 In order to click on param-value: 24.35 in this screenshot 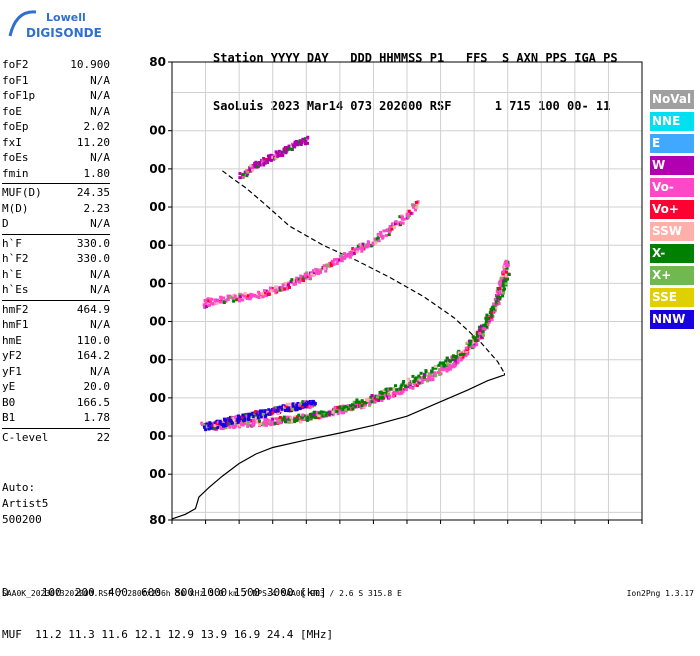, I will do `click(93, 192)`.